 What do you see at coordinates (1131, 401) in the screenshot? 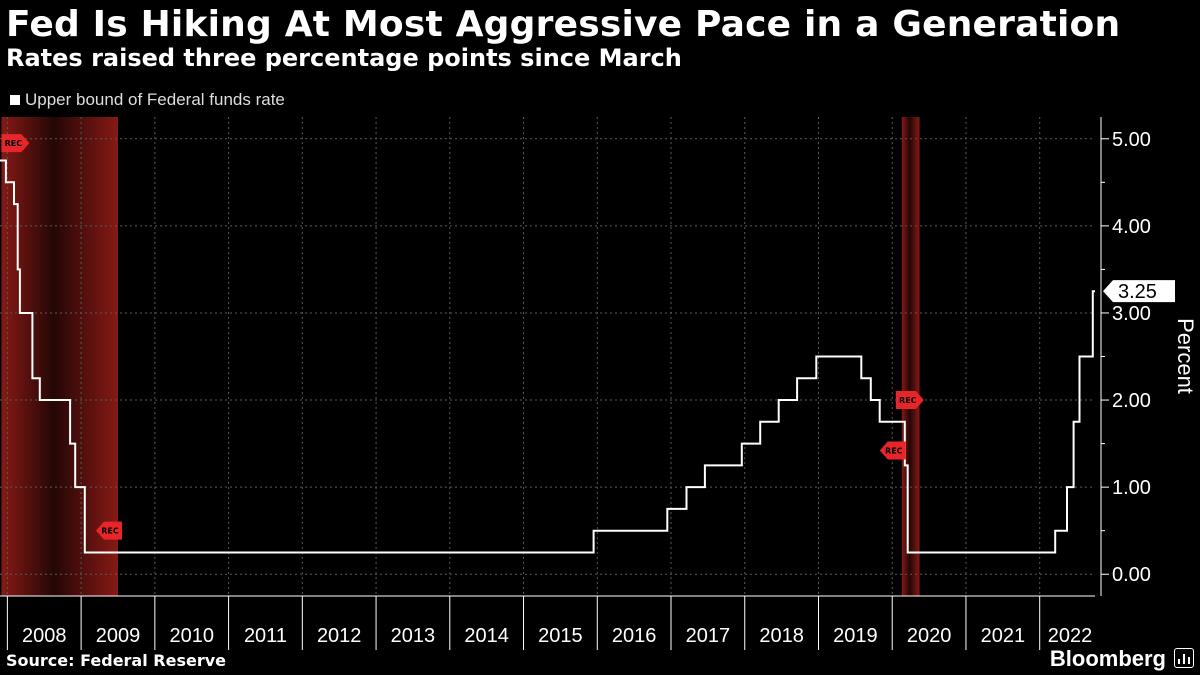
I see `y-tick-label: 2.00` at bounding box center [1131, 401].